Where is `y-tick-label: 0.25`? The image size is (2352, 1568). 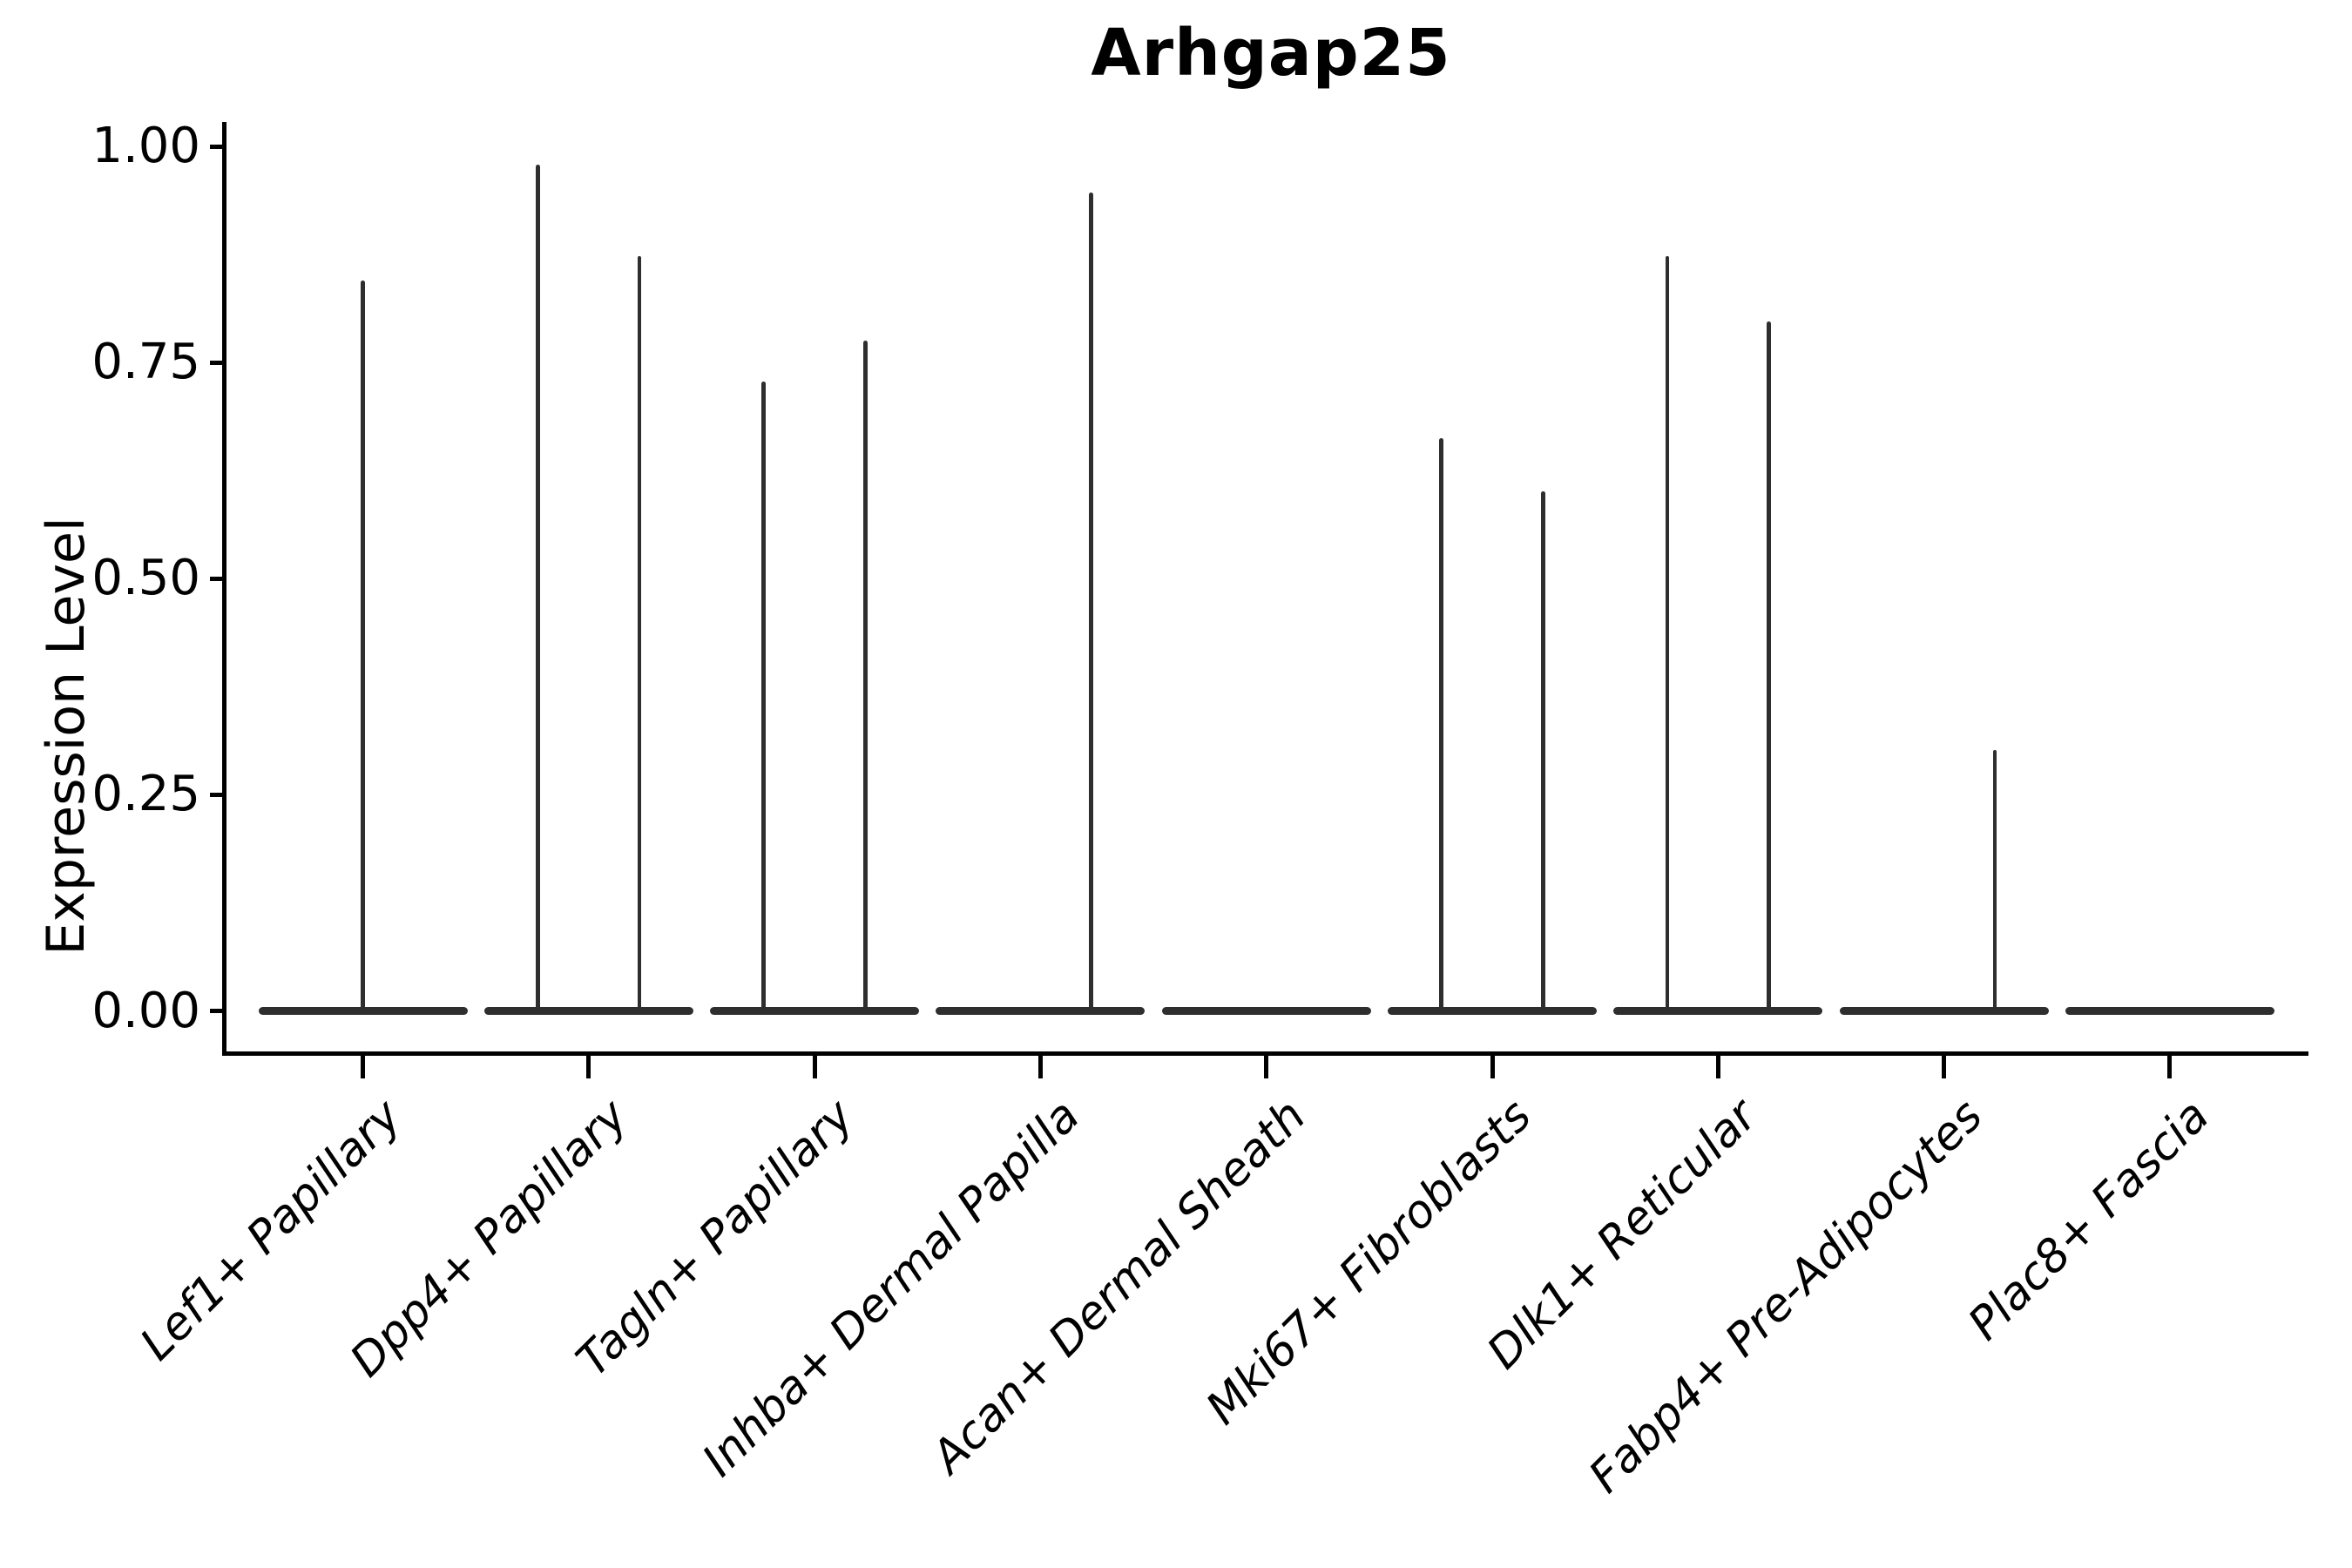
y-tick-label: 0.25 is located at coordinates (145, 795).